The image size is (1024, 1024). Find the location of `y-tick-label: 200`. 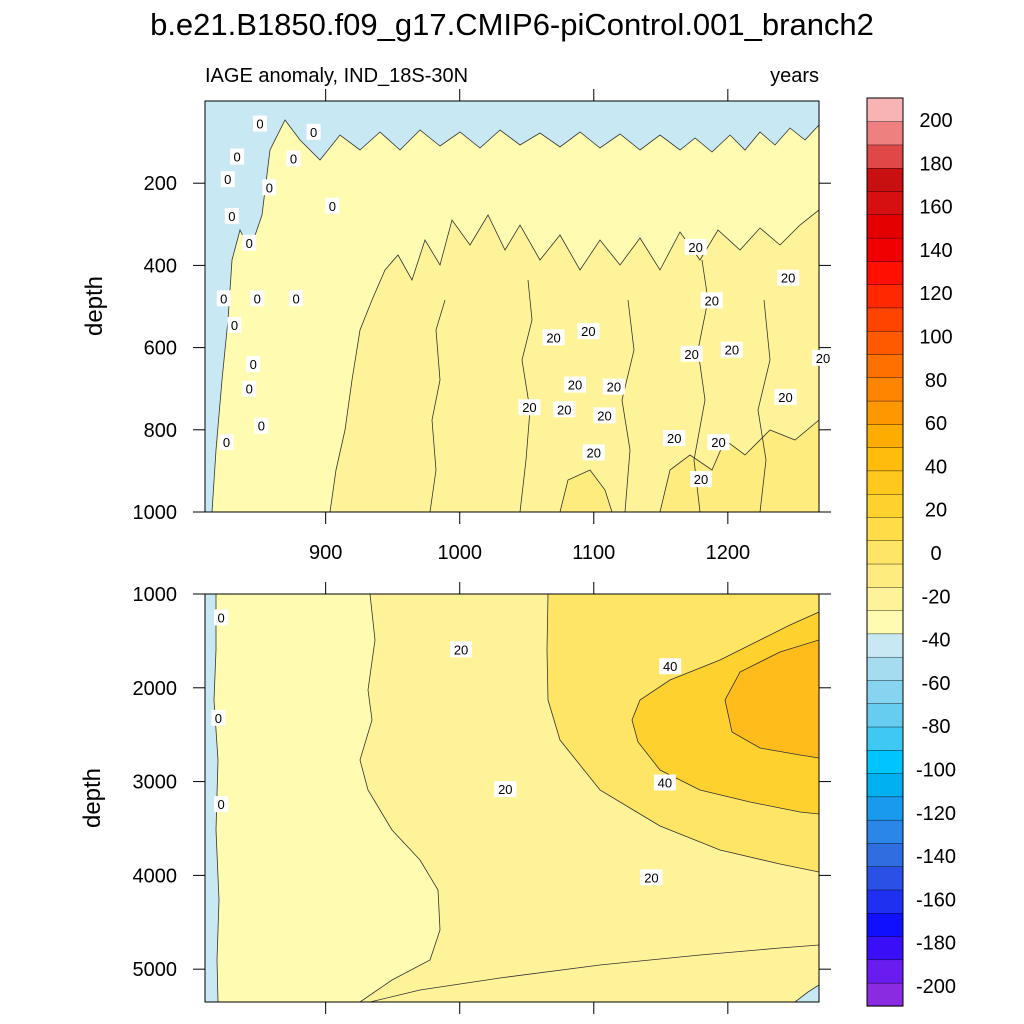

y-tick-label: 200 is located at coordinates (160, 184).